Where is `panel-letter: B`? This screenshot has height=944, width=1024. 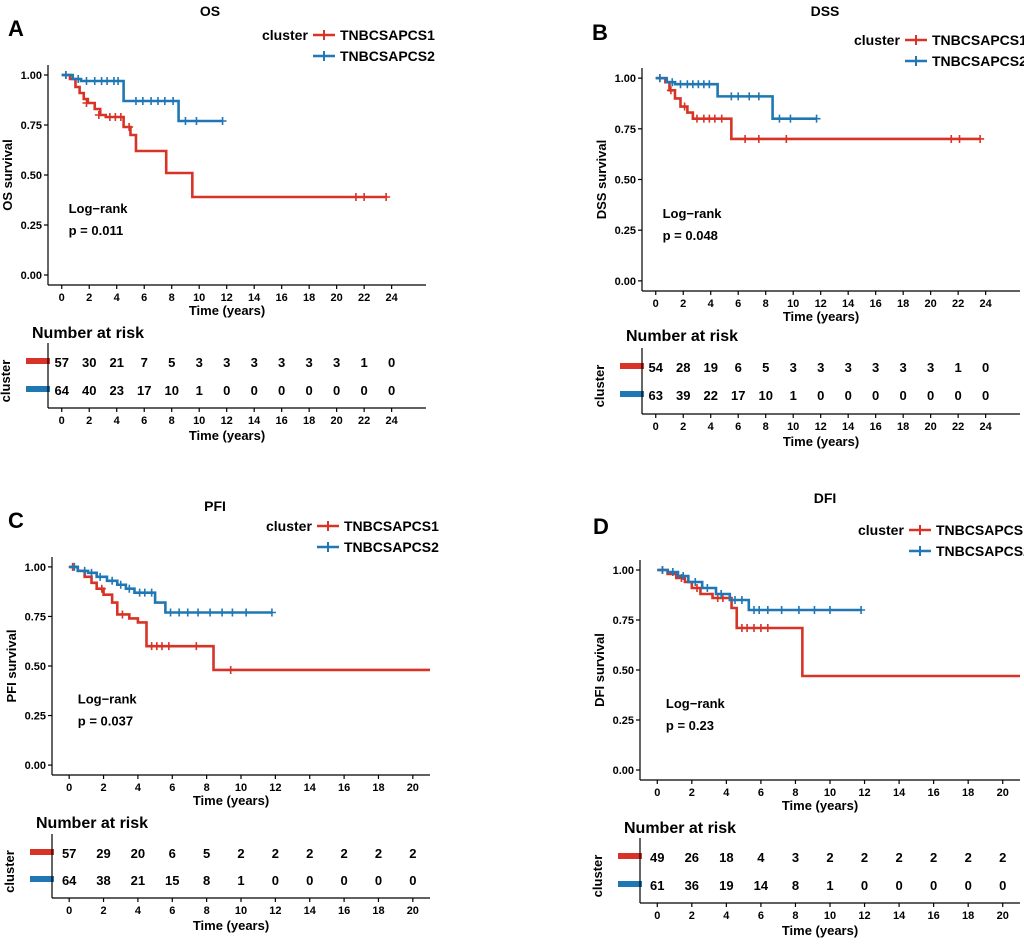 panel-letter: B is located at coordinates (600, 32).